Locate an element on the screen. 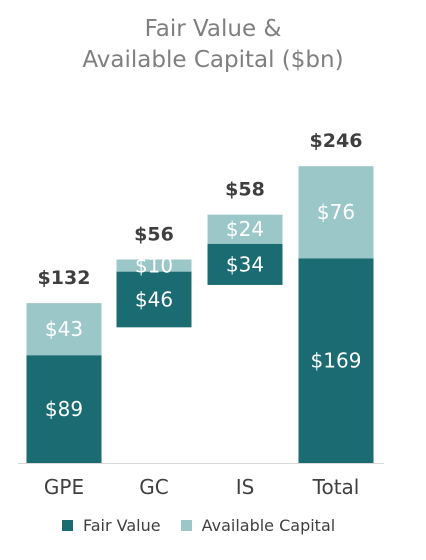 Image resolution: width=426 pixels, height=560 pixels. data-label-available-capital-gpe: $43 is located at coordinates (64, 329).